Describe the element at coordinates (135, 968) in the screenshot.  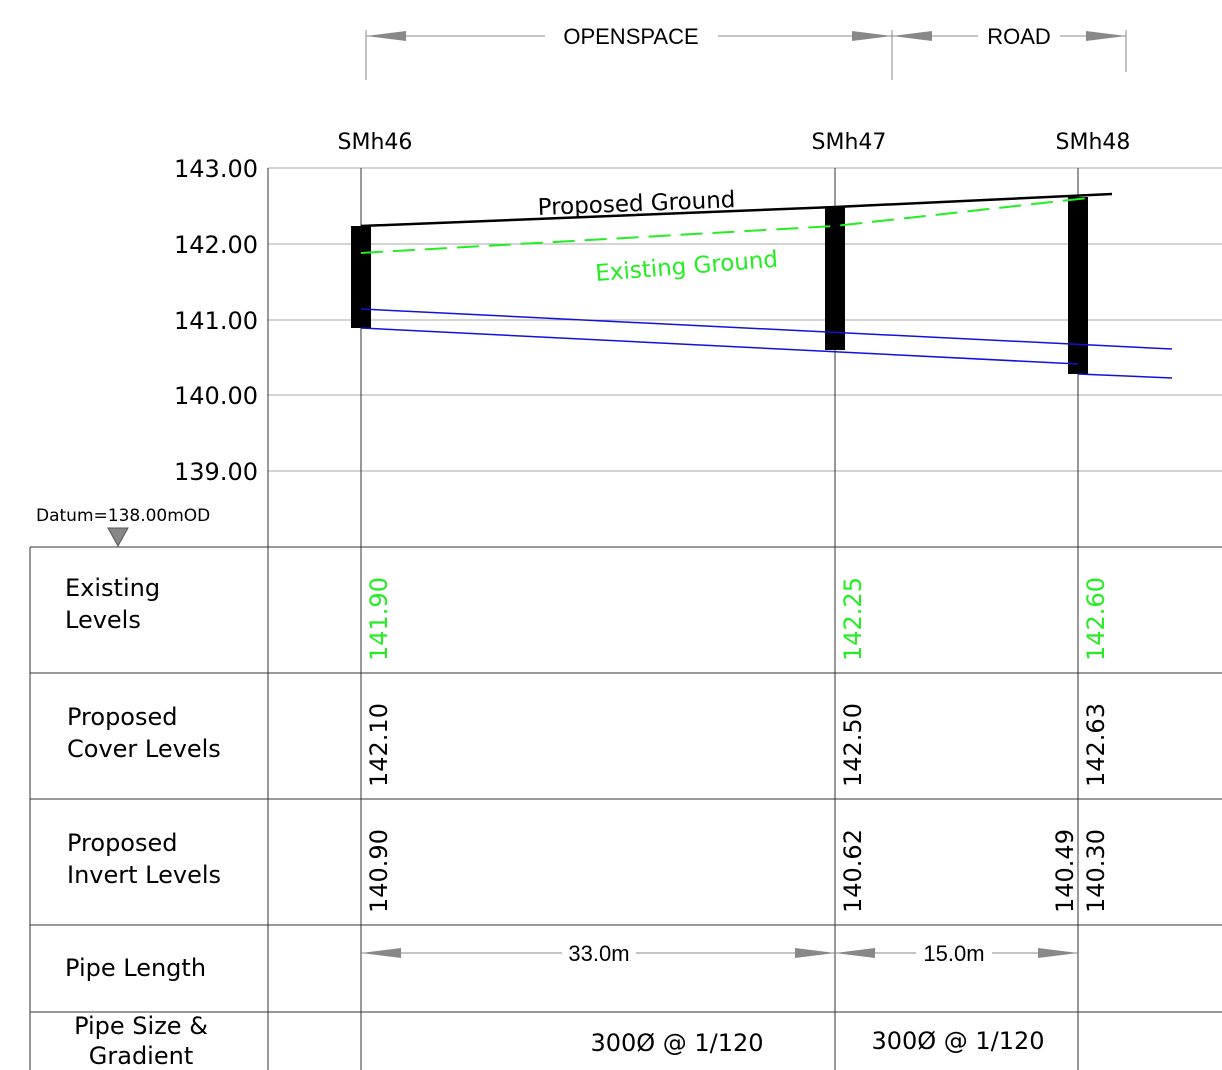
I see `row-label-pipe-length: Pipe Length` at that location.